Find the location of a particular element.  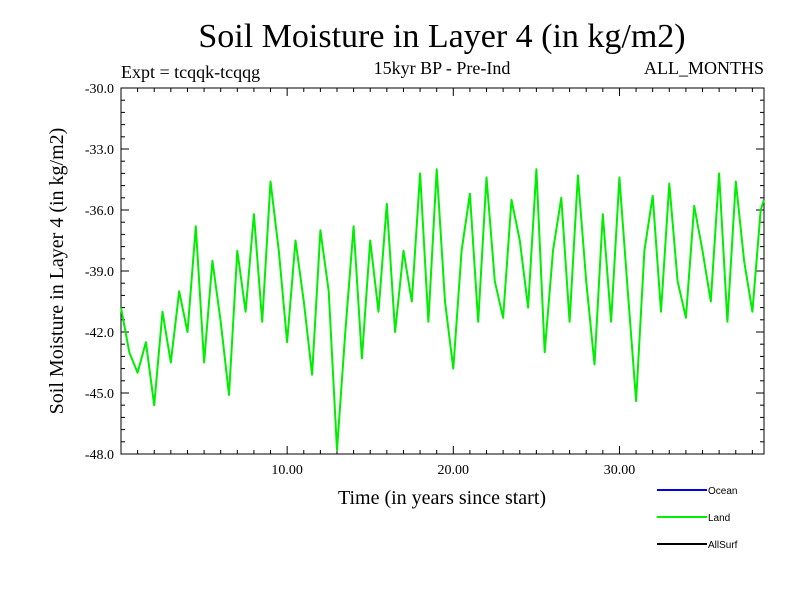

x-axis-label: Time (in years since start) is located at coordinates (442, 498).